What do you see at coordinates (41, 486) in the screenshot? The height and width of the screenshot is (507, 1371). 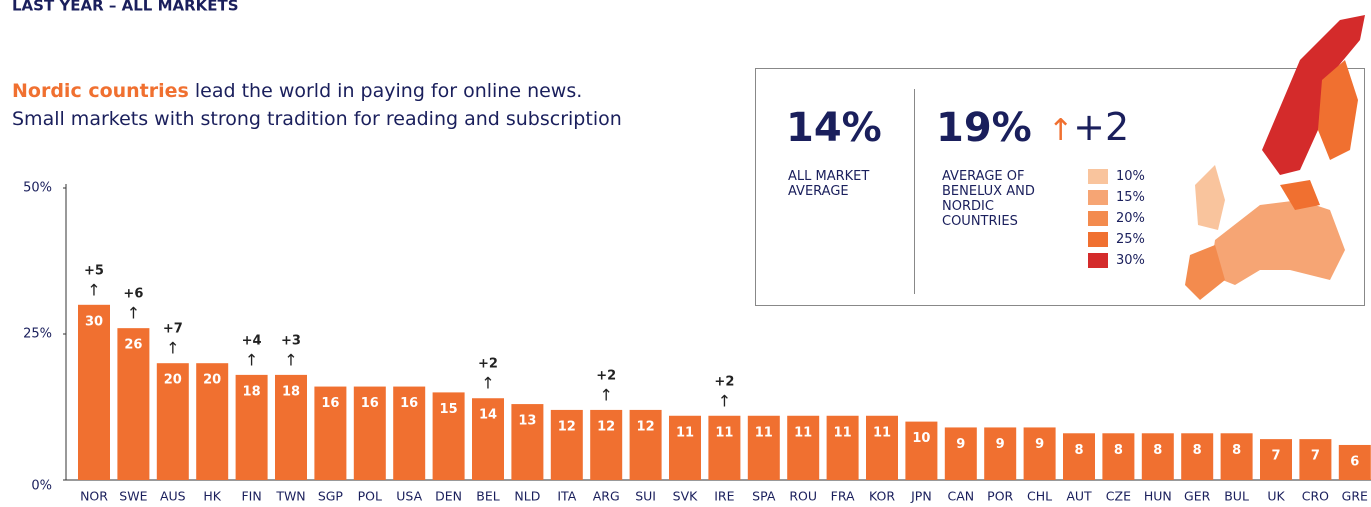 I see `y-tick-label: 0%` at bounding box center [41, 486].